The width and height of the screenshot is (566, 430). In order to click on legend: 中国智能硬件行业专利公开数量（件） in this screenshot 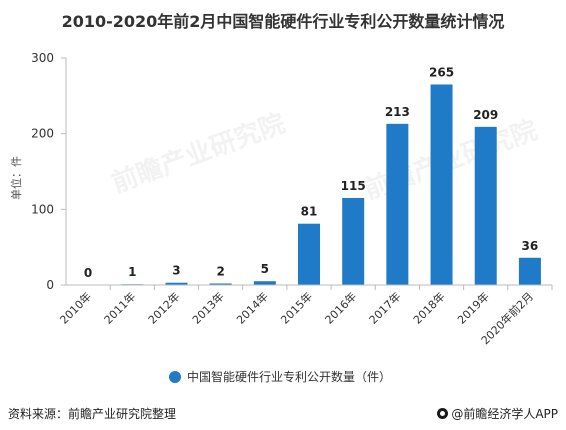, I will do `click(280, 376)`.